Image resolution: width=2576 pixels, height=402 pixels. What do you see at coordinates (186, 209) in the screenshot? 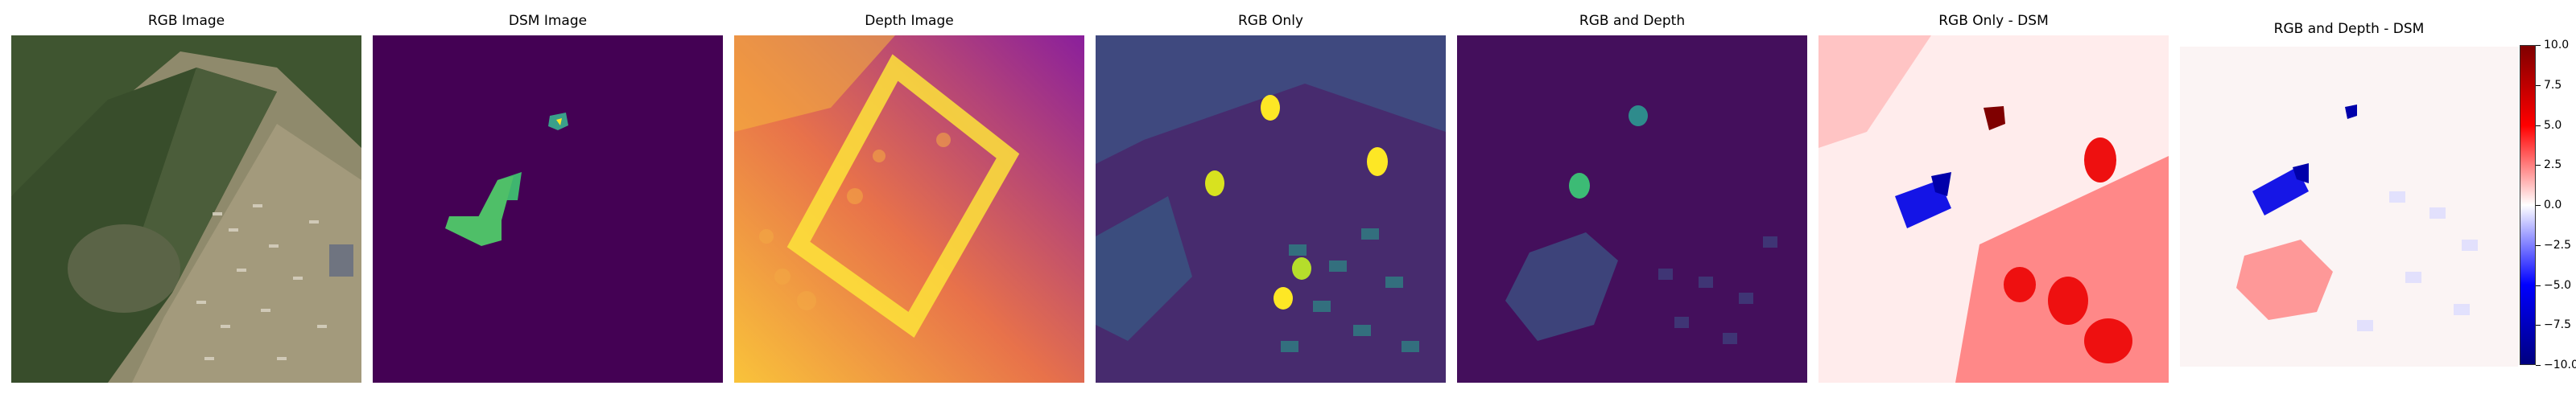
I see `rgb-image` at bounding box center [186, 209].